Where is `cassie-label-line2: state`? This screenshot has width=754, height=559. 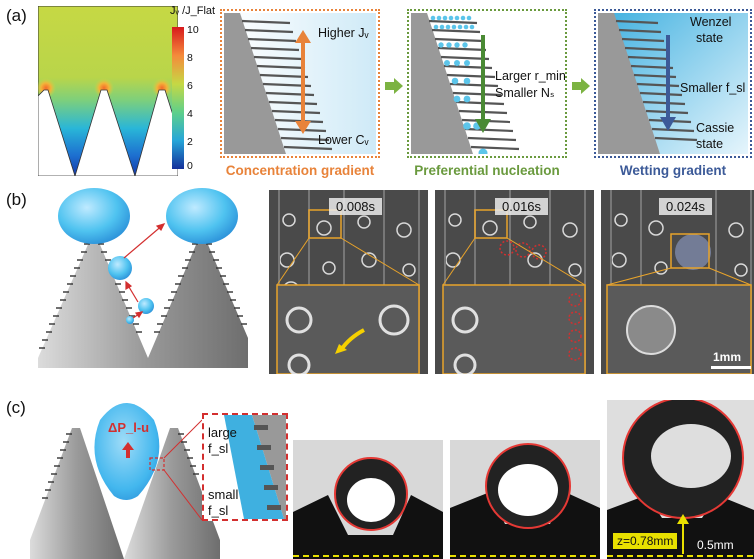
cassie-label-line2: state is located at coordinates (710, 144).